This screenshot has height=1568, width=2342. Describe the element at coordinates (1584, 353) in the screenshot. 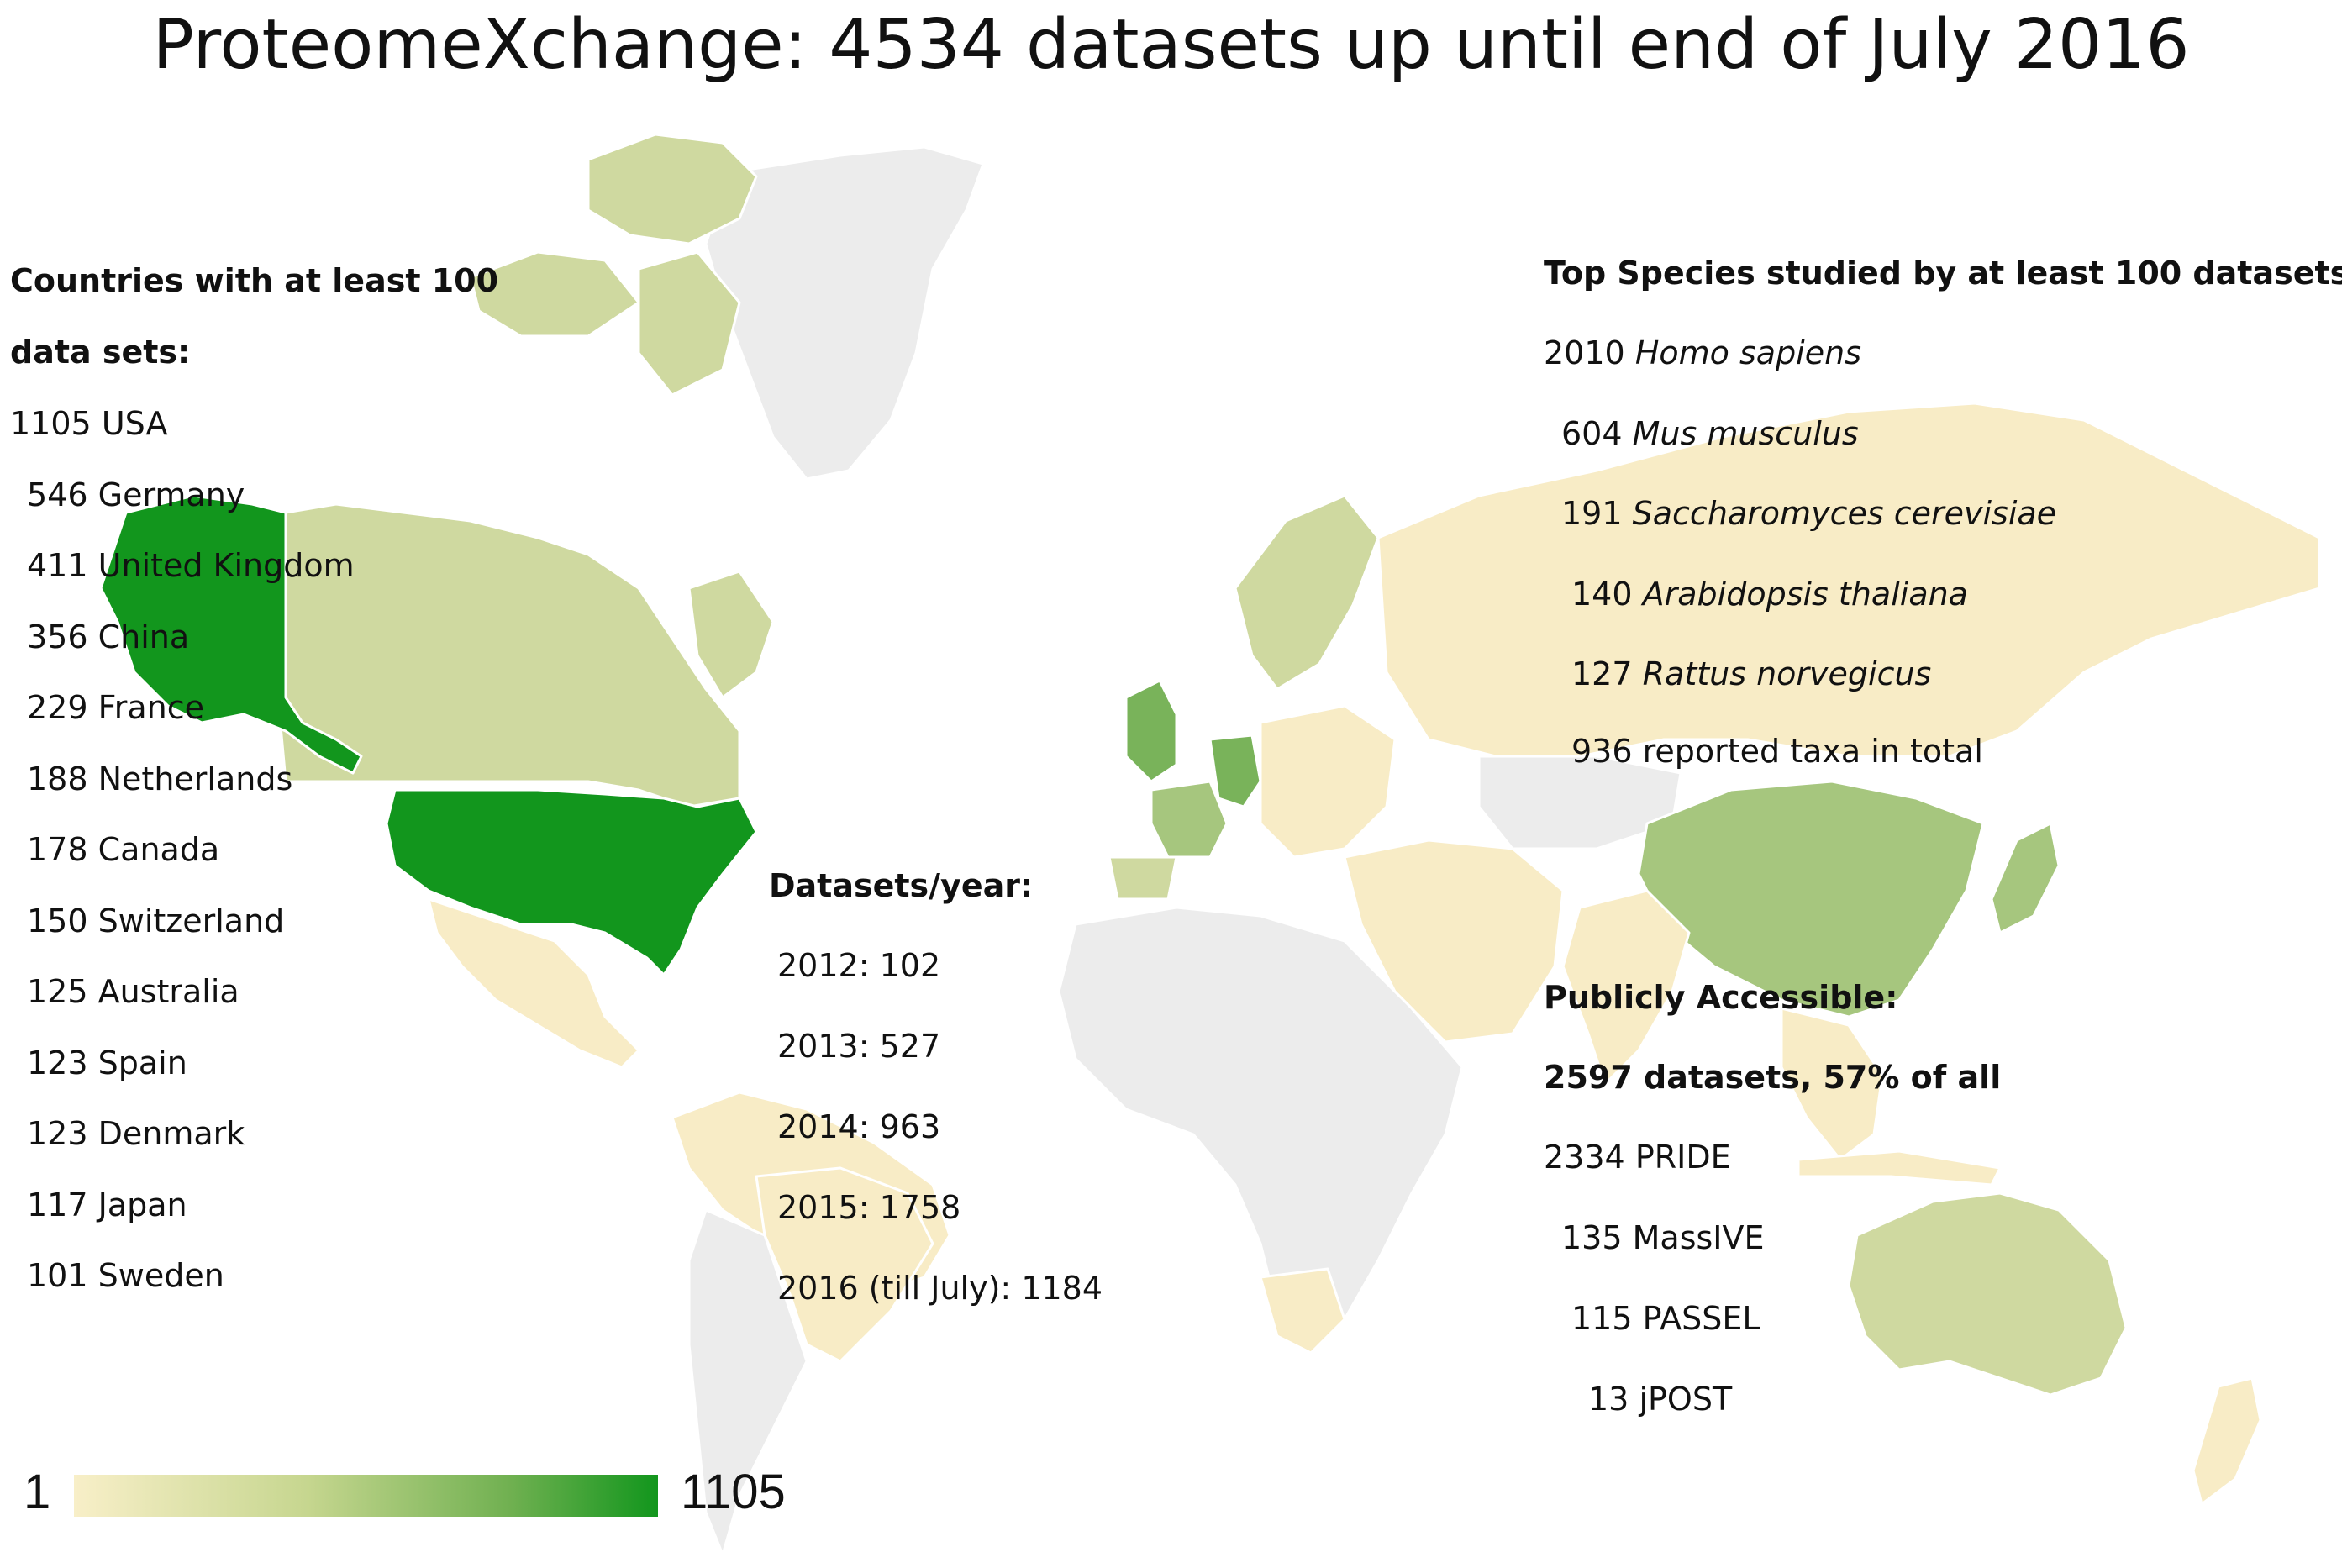

I see `species-count: 2010` at that location.